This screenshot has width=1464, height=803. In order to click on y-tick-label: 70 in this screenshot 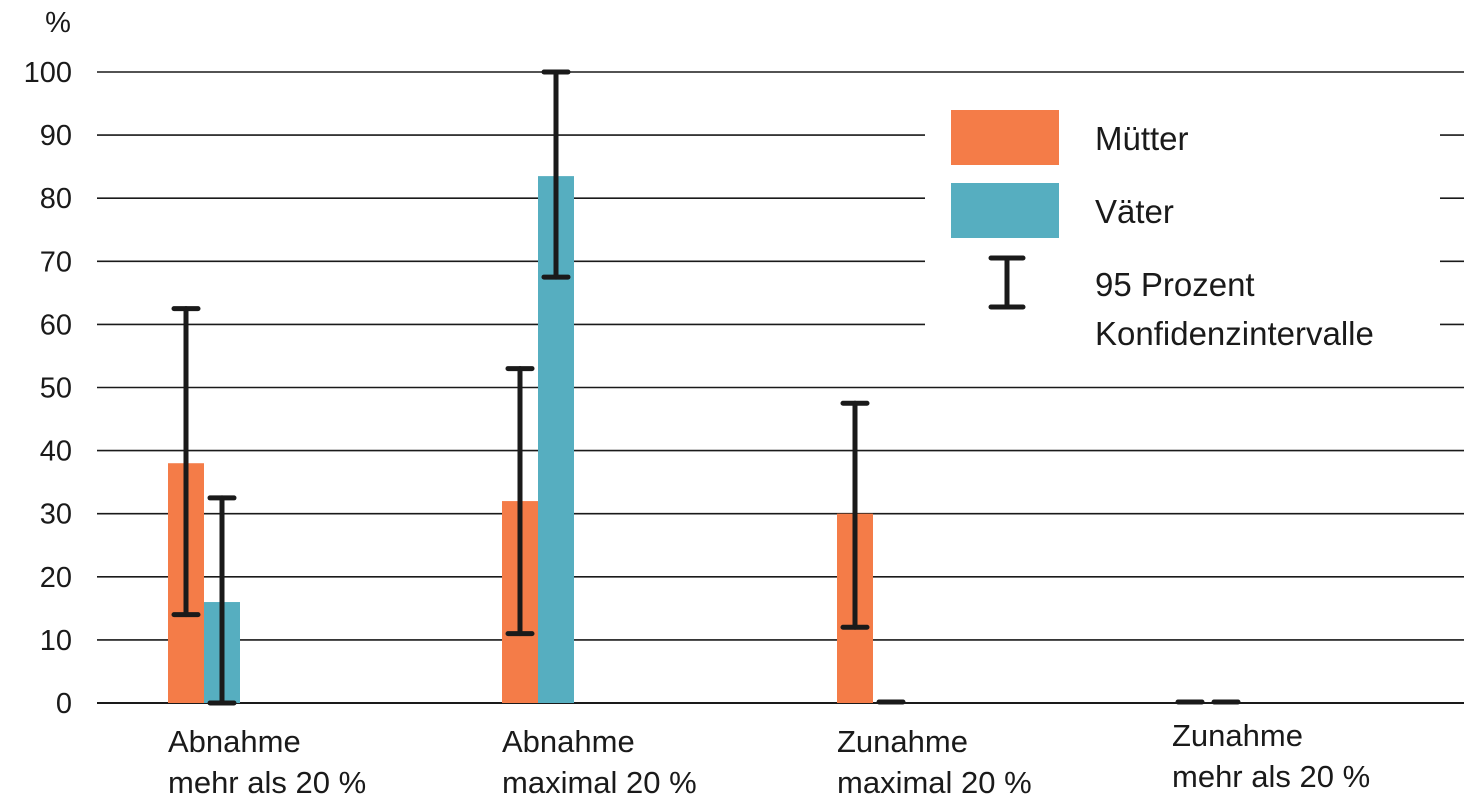, I will do `click(56, 262)`.